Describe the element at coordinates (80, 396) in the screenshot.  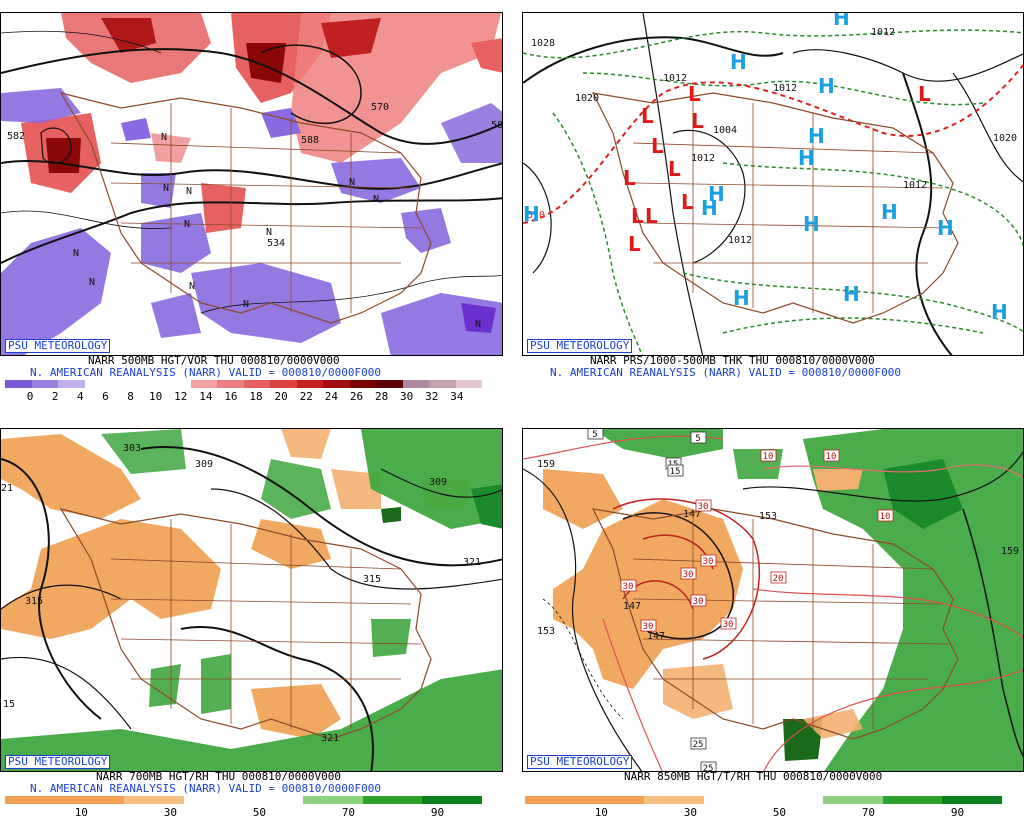
I see `scale-label: 4` at that location.